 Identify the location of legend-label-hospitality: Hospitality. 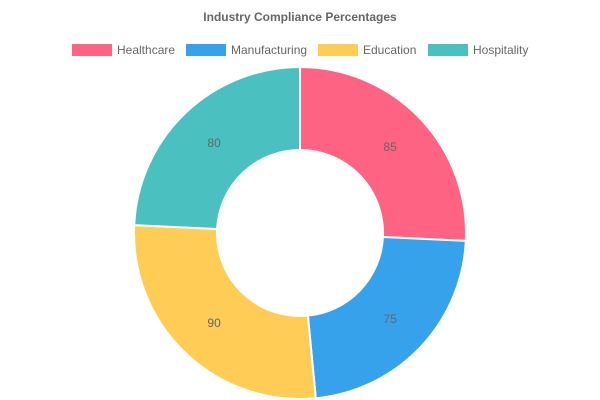
(500, 50).